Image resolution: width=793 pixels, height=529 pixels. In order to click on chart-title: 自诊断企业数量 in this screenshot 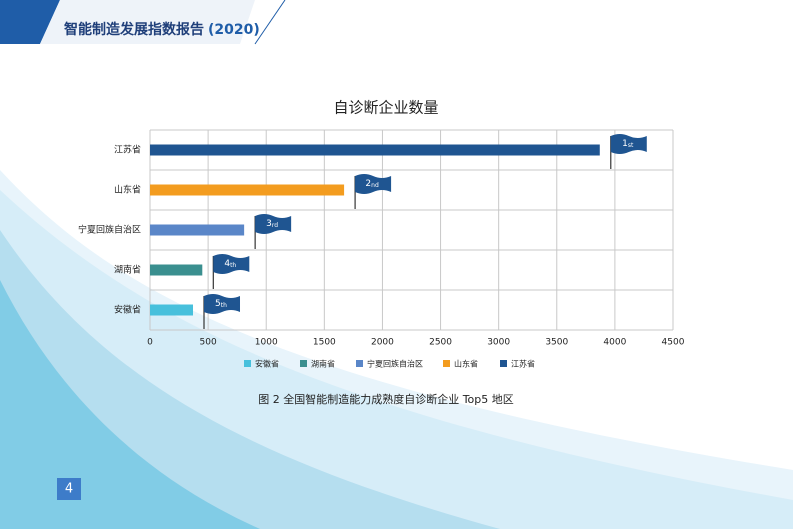, I will do `click(385, 108)`.